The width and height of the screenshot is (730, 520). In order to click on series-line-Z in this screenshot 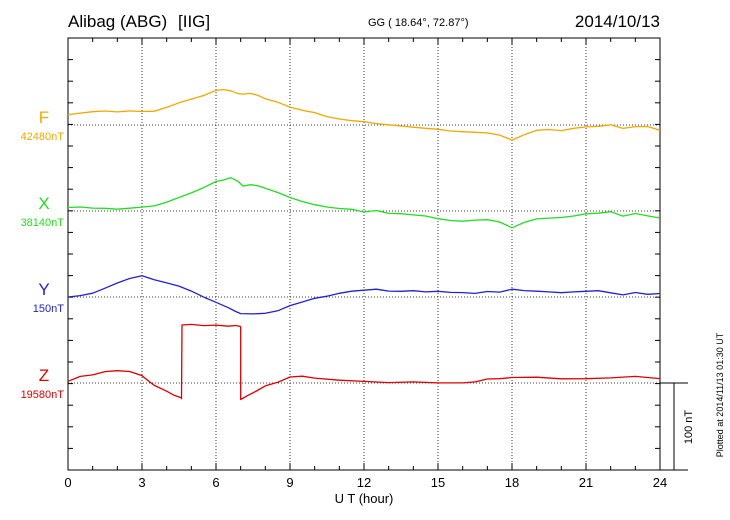, I will do `click(364, 362)`.